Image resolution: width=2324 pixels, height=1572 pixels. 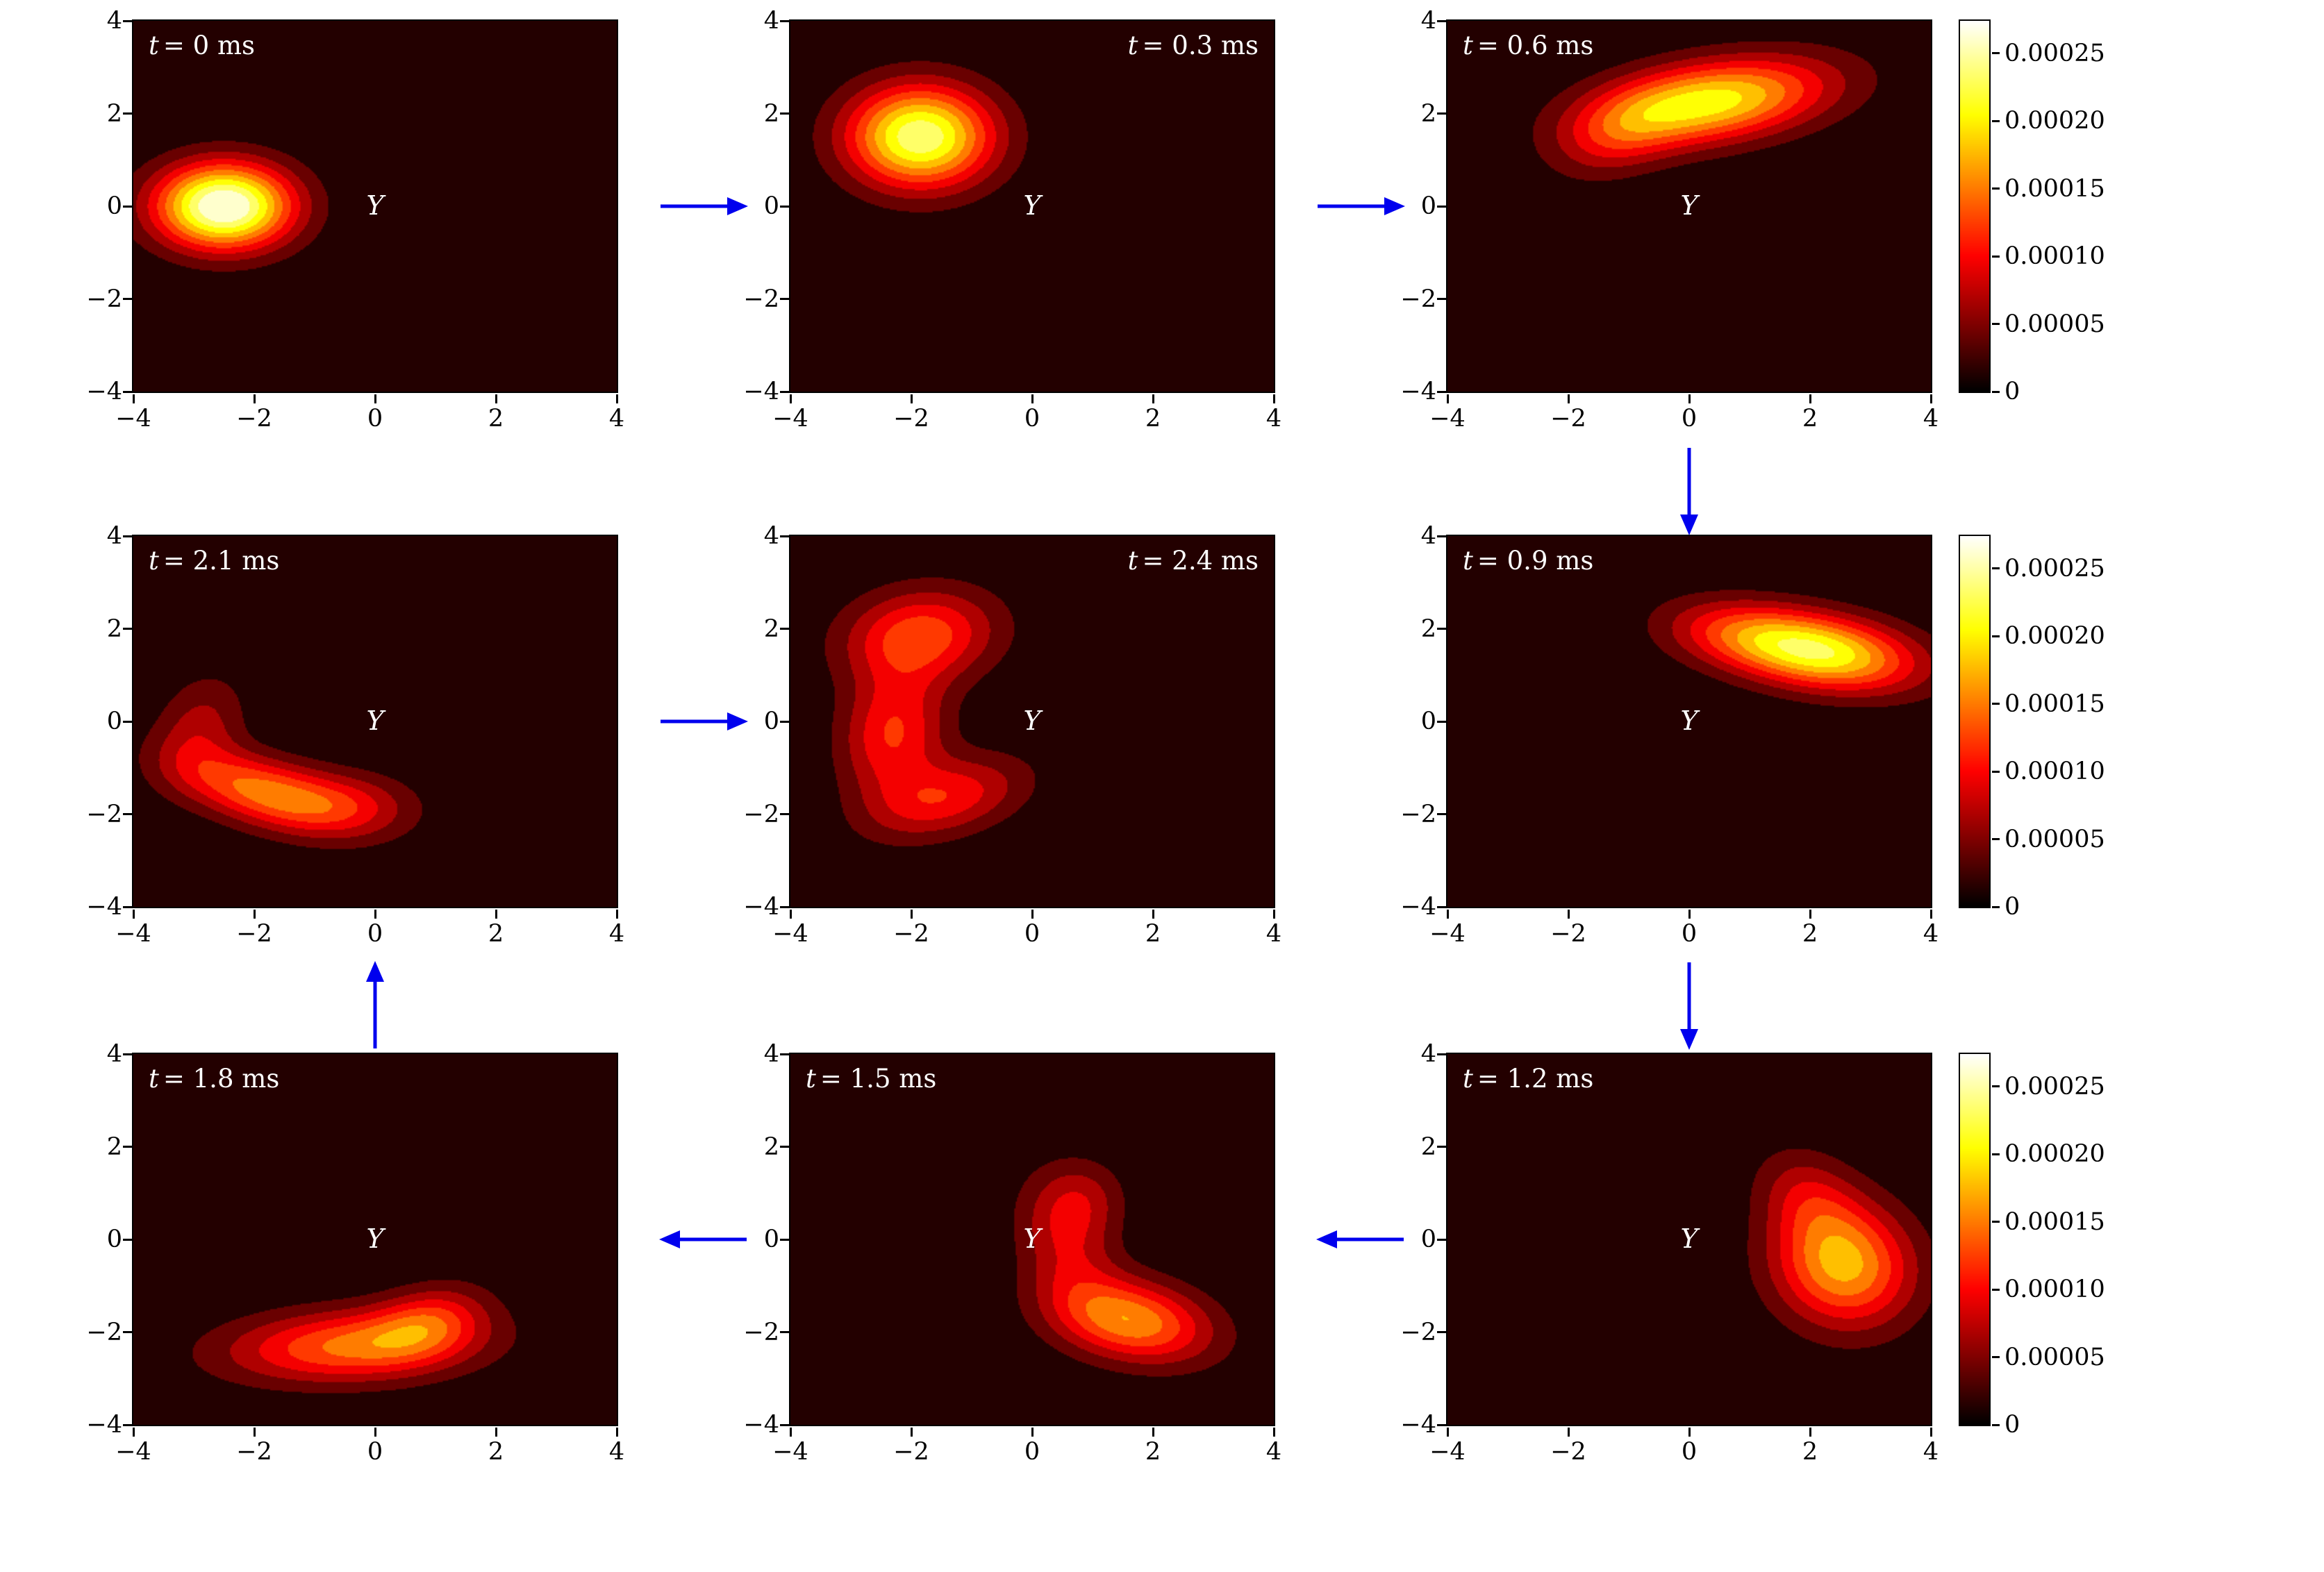 What do you see at coordinates (2012, 907) in the screenshot?
I see `colorbar-tick-label: 0` at bounding box center [2012, 907].